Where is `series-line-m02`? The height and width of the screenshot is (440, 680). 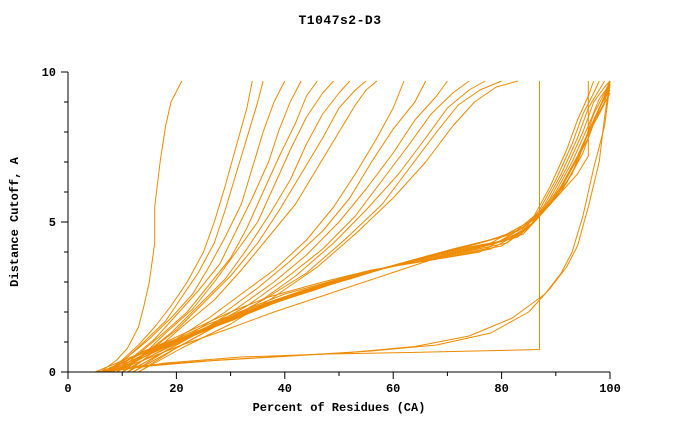
series-line-m02 is located at coordinates (179, 226).